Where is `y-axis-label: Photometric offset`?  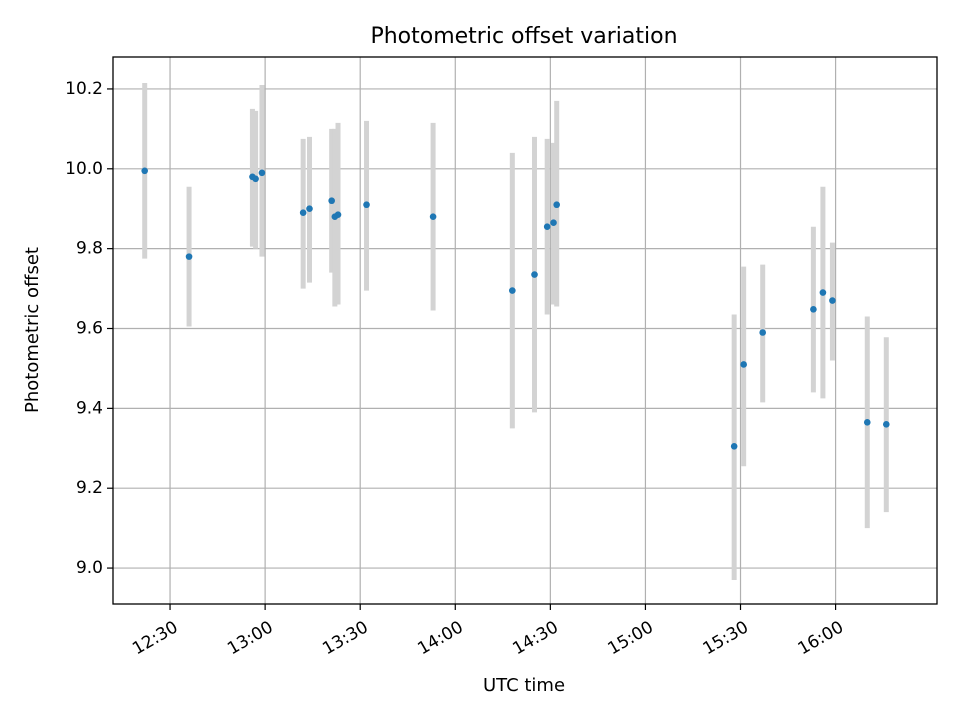
y-axis-label: Photometric offset is located at coordinates (32, 330).